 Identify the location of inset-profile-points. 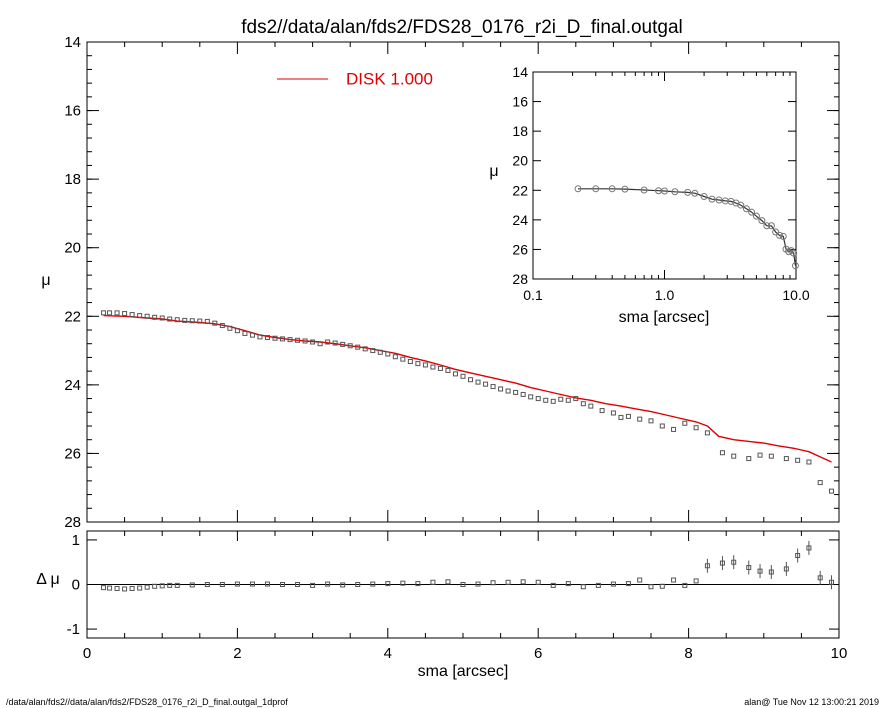
(686, 227).